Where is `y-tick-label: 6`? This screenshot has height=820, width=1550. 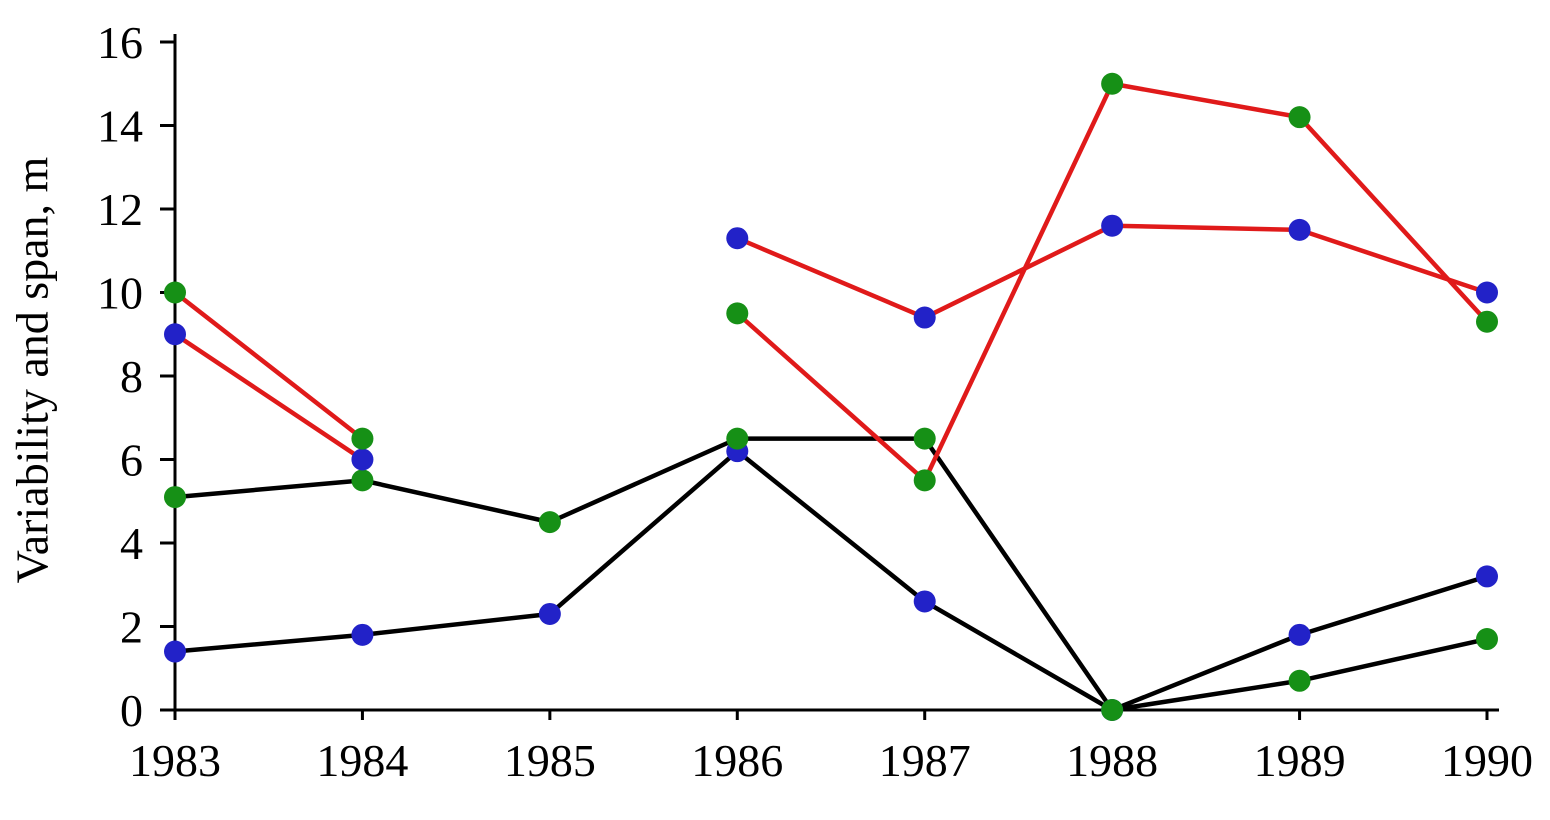 y-tick-label: 6 is located at coordinates (131, 460).